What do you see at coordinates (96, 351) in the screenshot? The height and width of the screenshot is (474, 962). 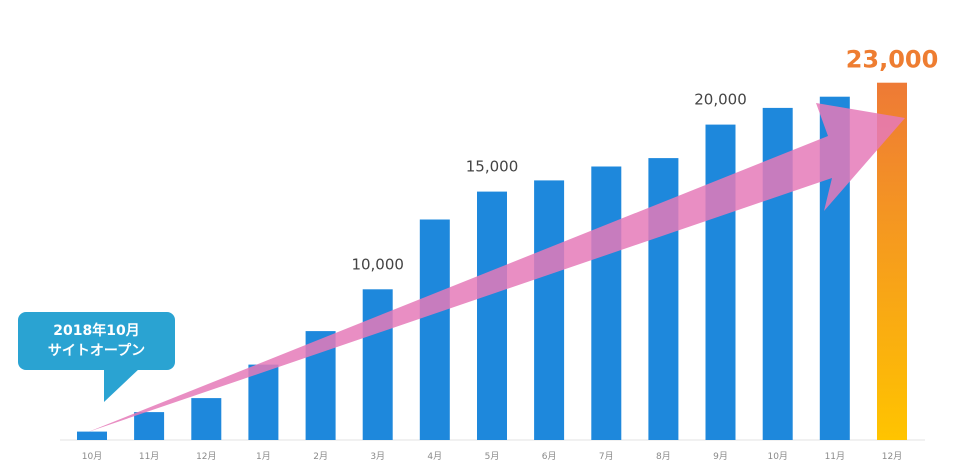 I see `callout-text: サイトオープン` at bounding box center [96, 351].